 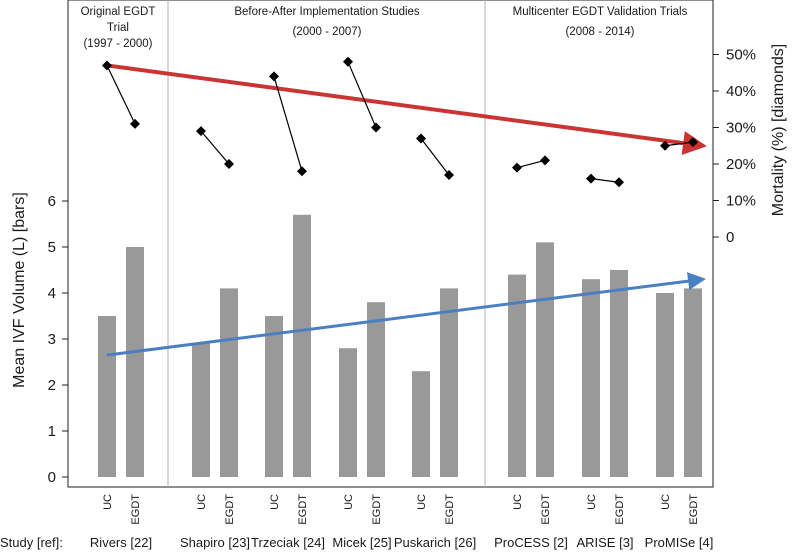 What do you see at coordinates (406, 109) in the screenshot?
I see `mortality-trend-arrow` at bounding box center [406, 109].